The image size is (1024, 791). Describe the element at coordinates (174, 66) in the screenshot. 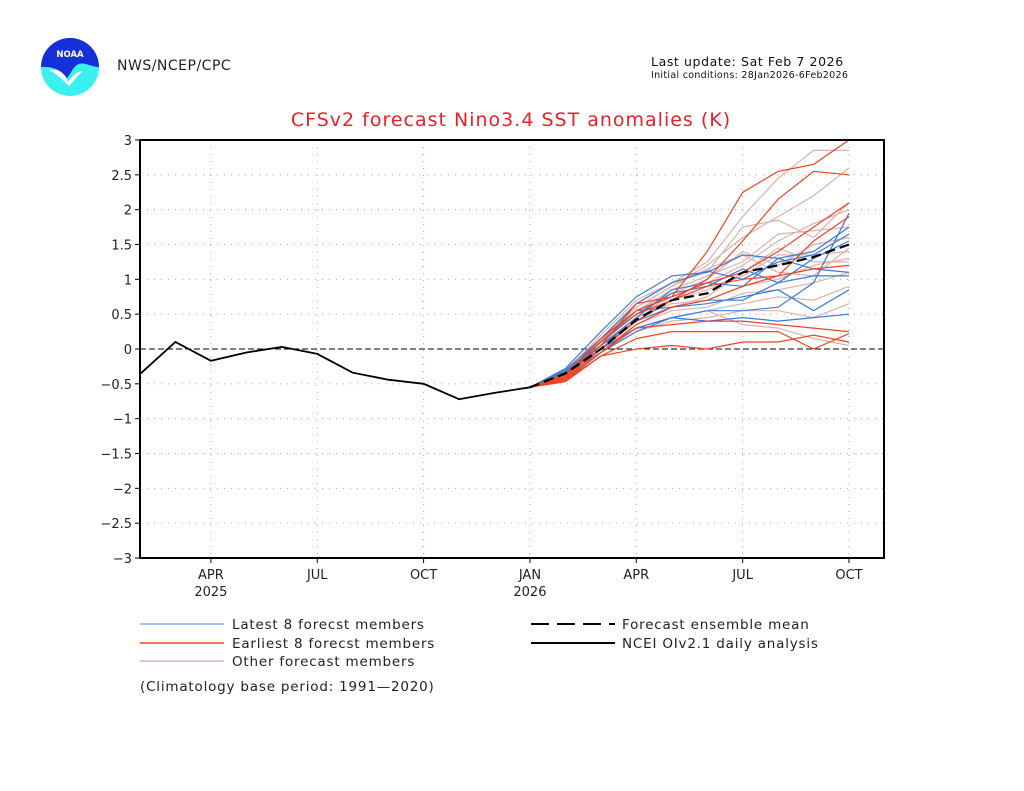

I see `agency-label: NWS/NCEP/CPC` at that location.